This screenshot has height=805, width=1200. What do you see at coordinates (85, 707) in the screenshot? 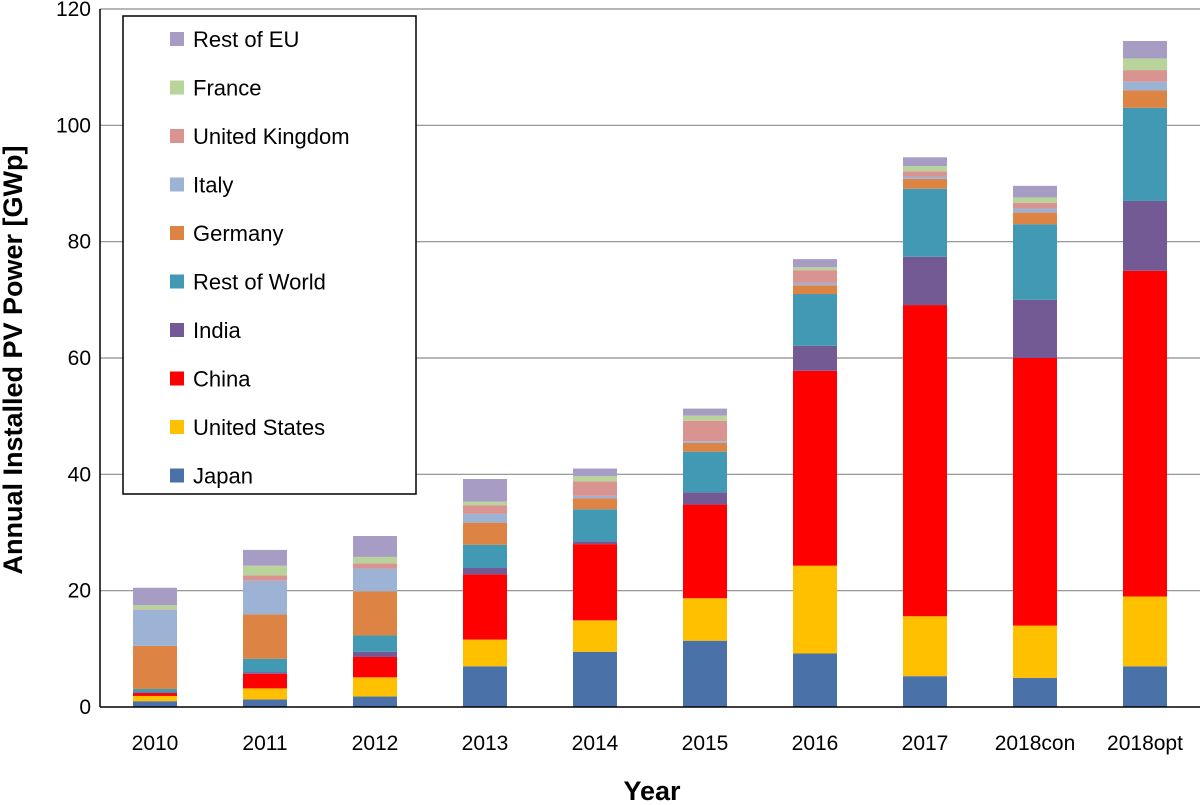
I see `y-tick-label: 0` at bounding box center [85, 707].